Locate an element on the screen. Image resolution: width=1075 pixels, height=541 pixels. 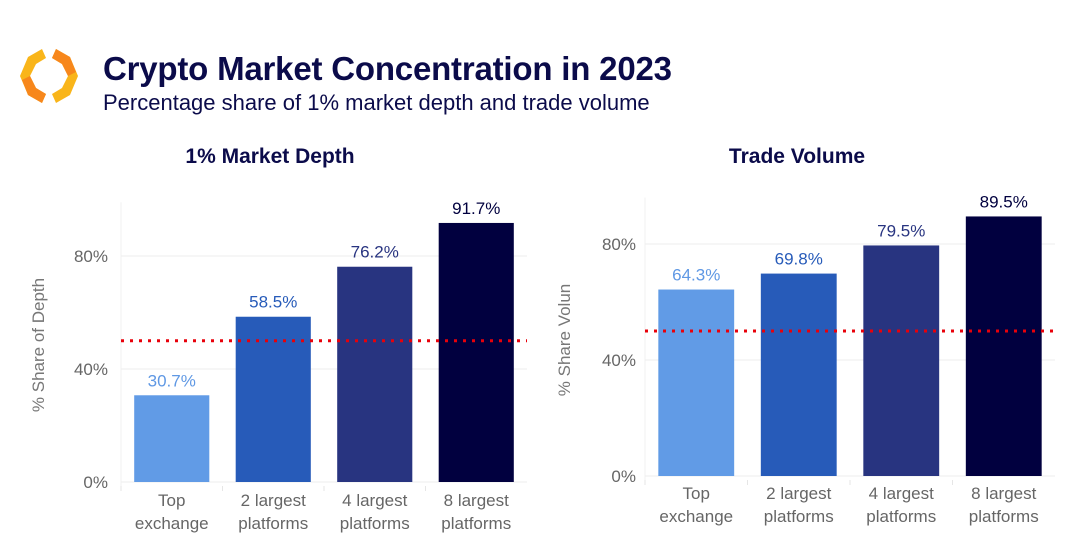
chart-title: 1% Market Depth is located at coordinates (269, 156).